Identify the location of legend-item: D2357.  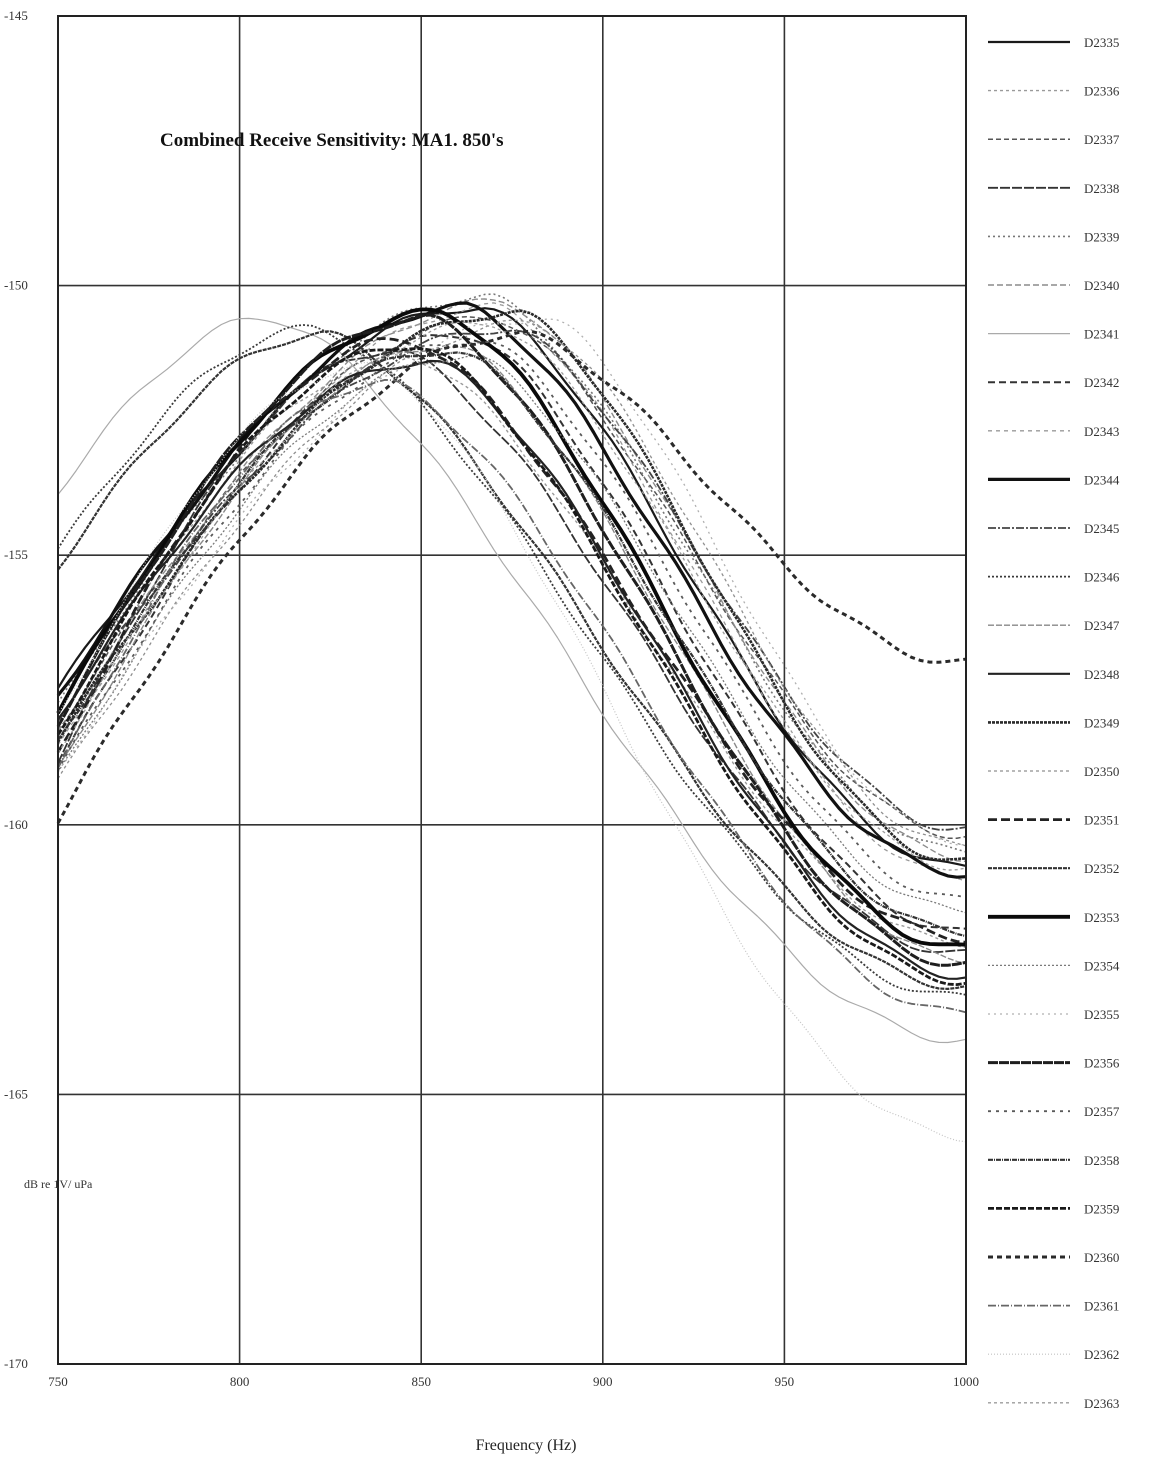
(1054, 1111).